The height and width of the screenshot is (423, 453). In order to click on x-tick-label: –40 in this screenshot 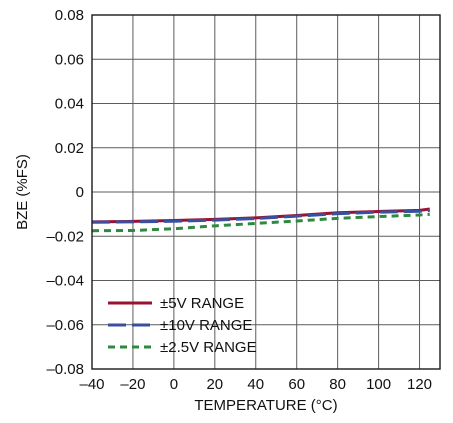, I will do `click(91, 384)`.